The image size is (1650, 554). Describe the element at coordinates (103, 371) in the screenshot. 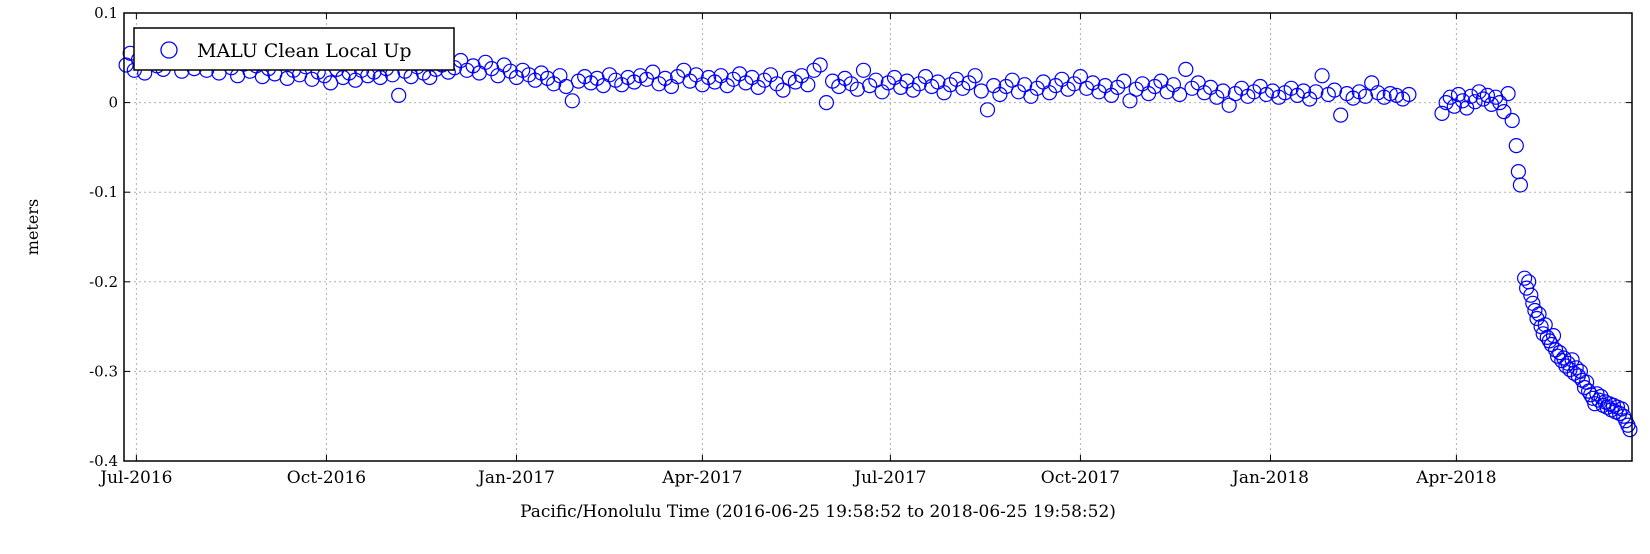

I see `y-tick-label: -0.3` at that location.